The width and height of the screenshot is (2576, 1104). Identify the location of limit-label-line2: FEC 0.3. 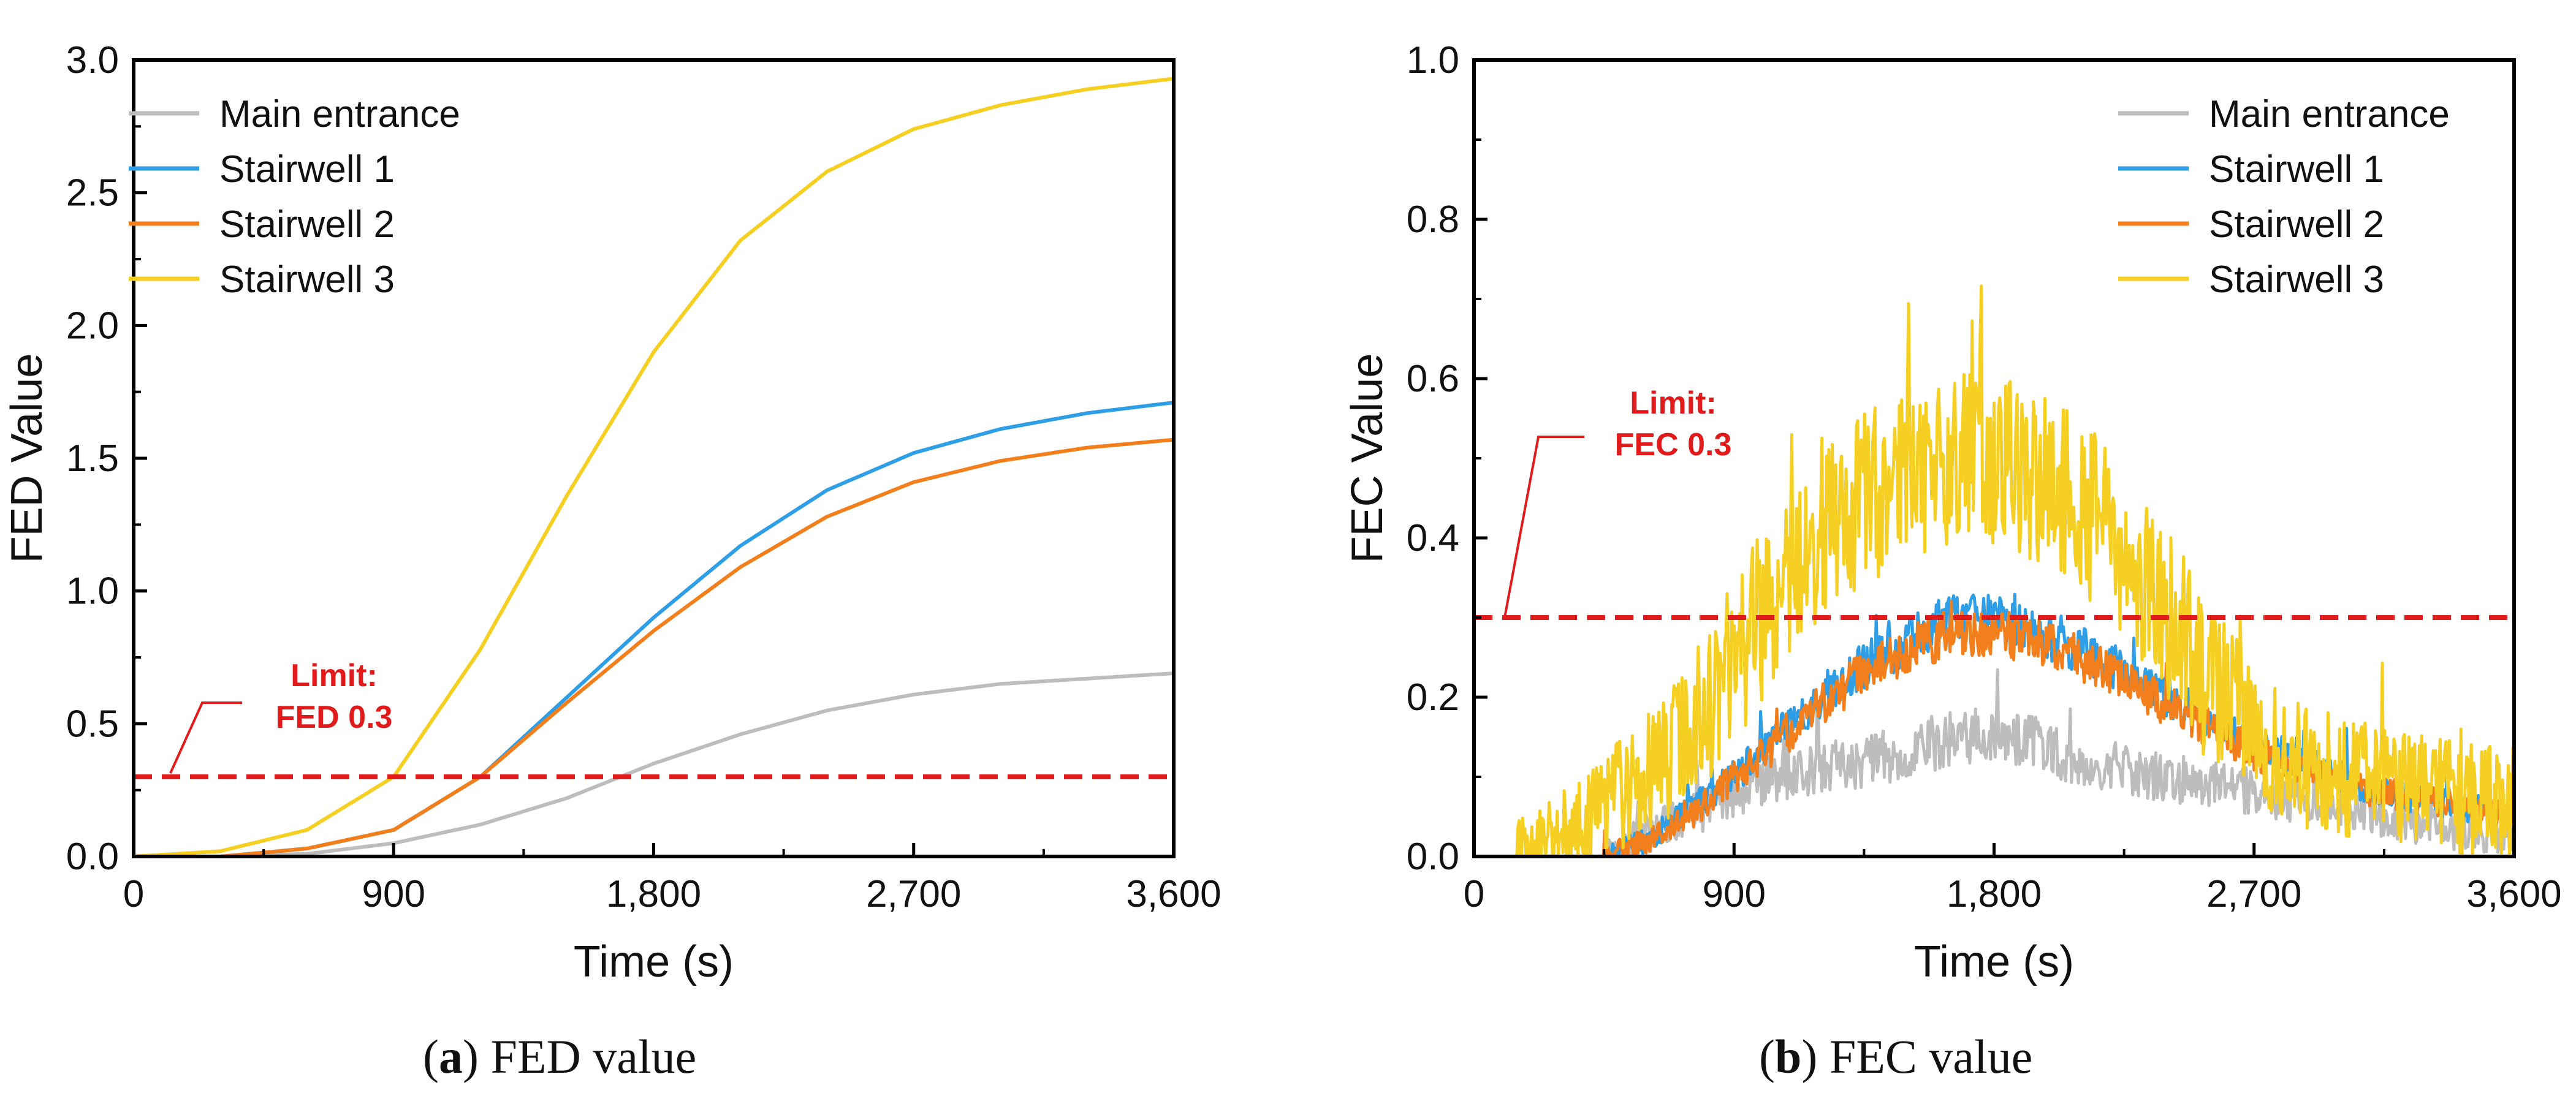
(1673, 445).